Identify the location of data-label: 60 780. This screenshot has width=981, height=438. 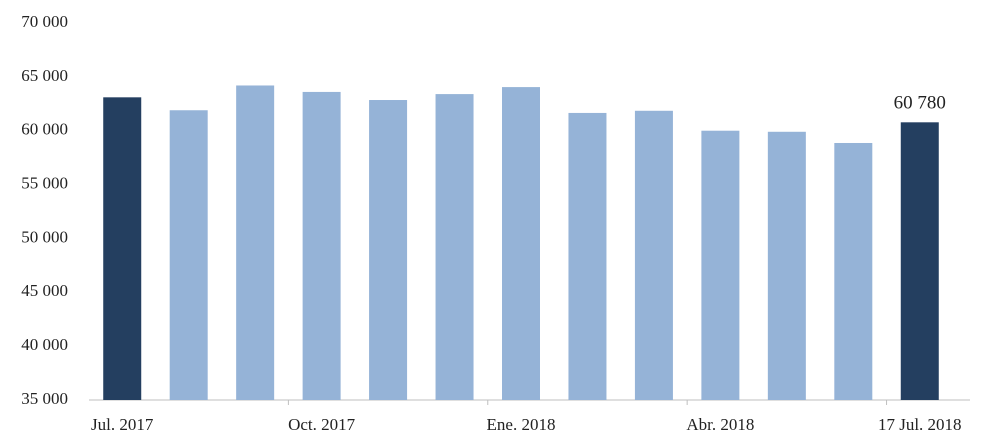
(920, 103).